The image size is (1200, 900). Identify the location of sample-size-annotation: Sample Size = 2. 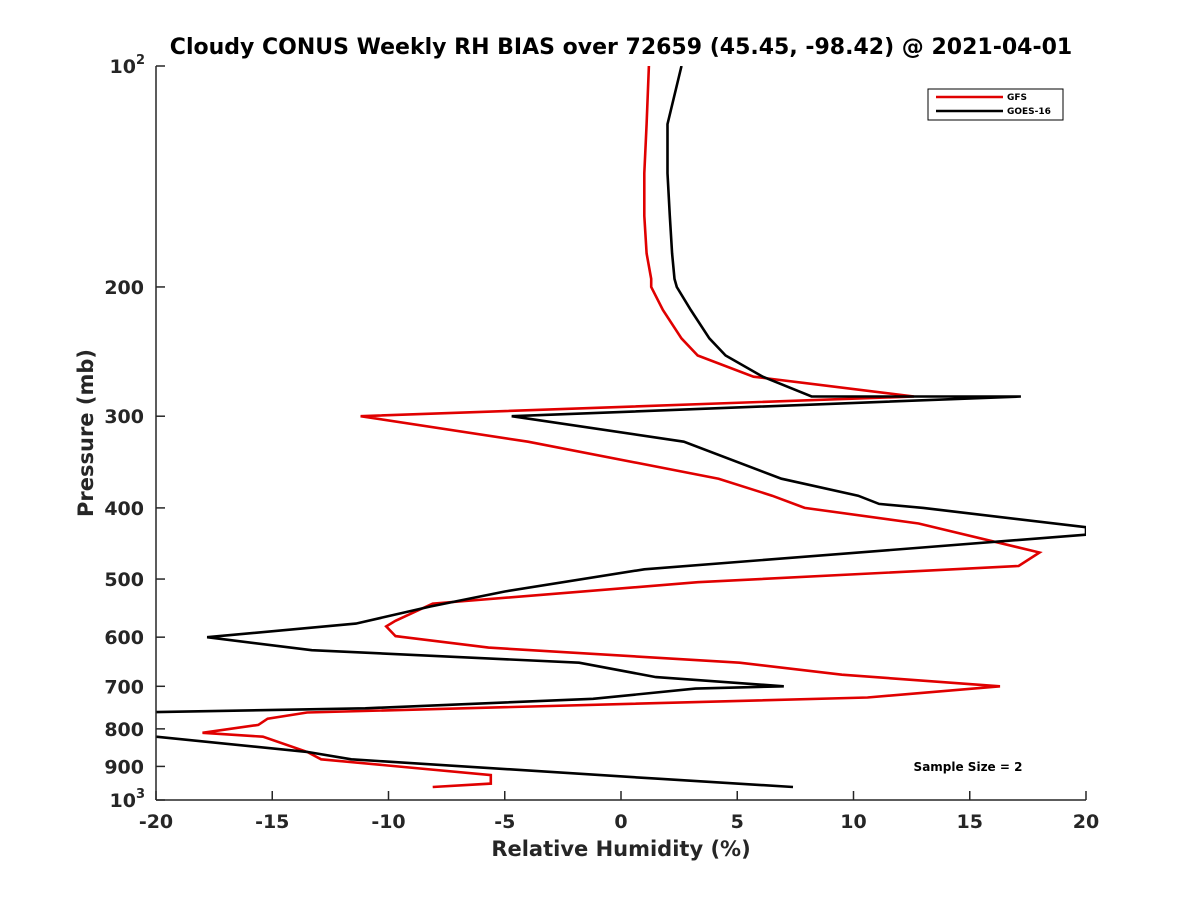
(968, 767).